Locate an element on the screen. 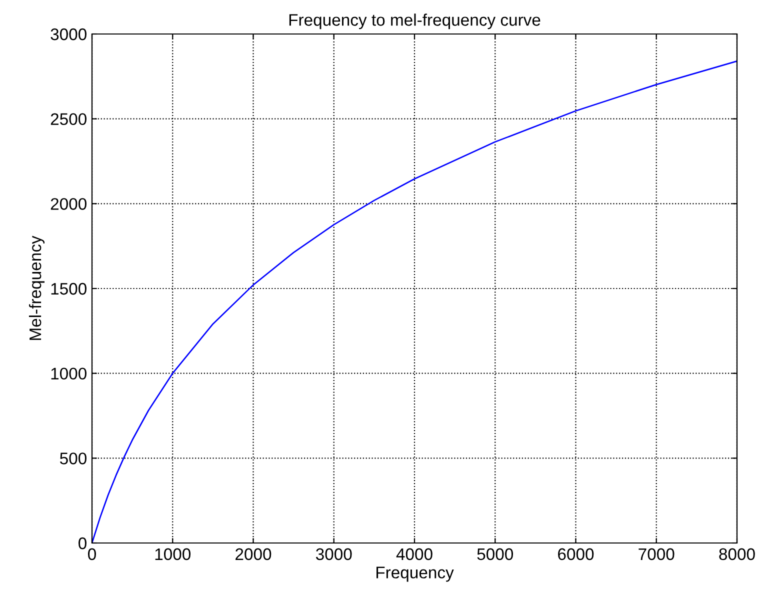 The width and height of the screenshot is (759, 601). x-tick-label: 8000 is located at coordinates (737, 554).